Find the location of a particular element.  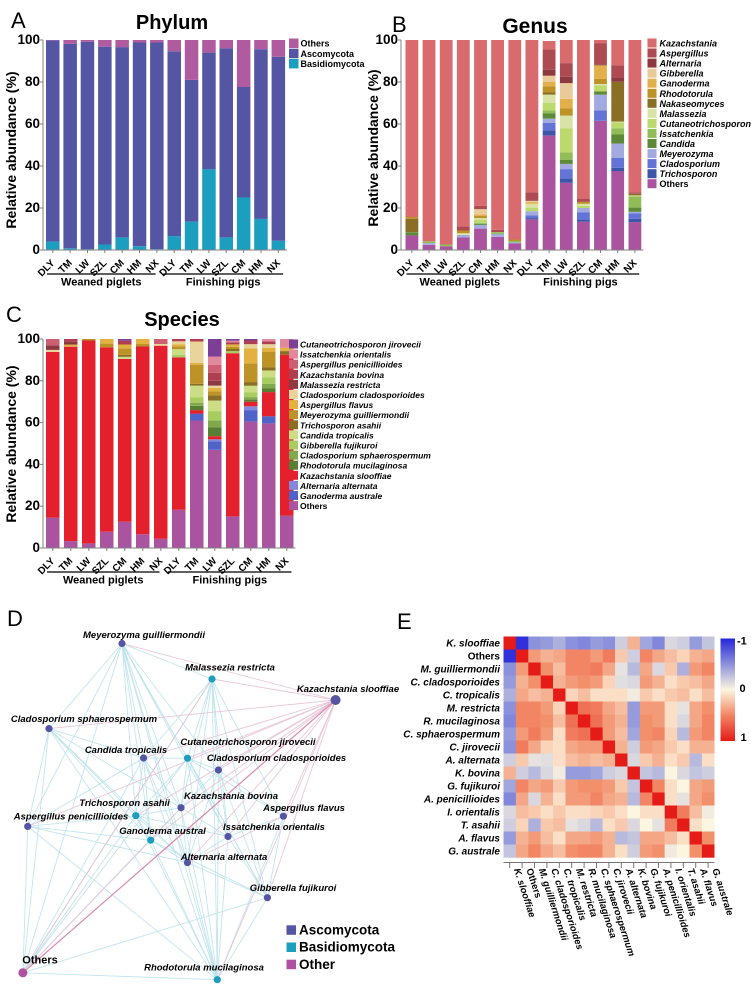

svg-text: K. bovina is located at coordinates (477, 774).